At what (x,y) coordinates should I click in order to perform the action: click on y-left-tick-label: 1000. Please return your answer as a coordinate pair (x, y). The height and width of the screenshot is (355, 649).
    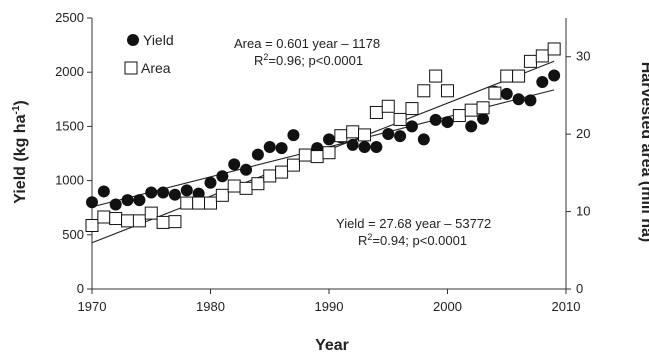
    Looking at the image, I should click on (69, 180).